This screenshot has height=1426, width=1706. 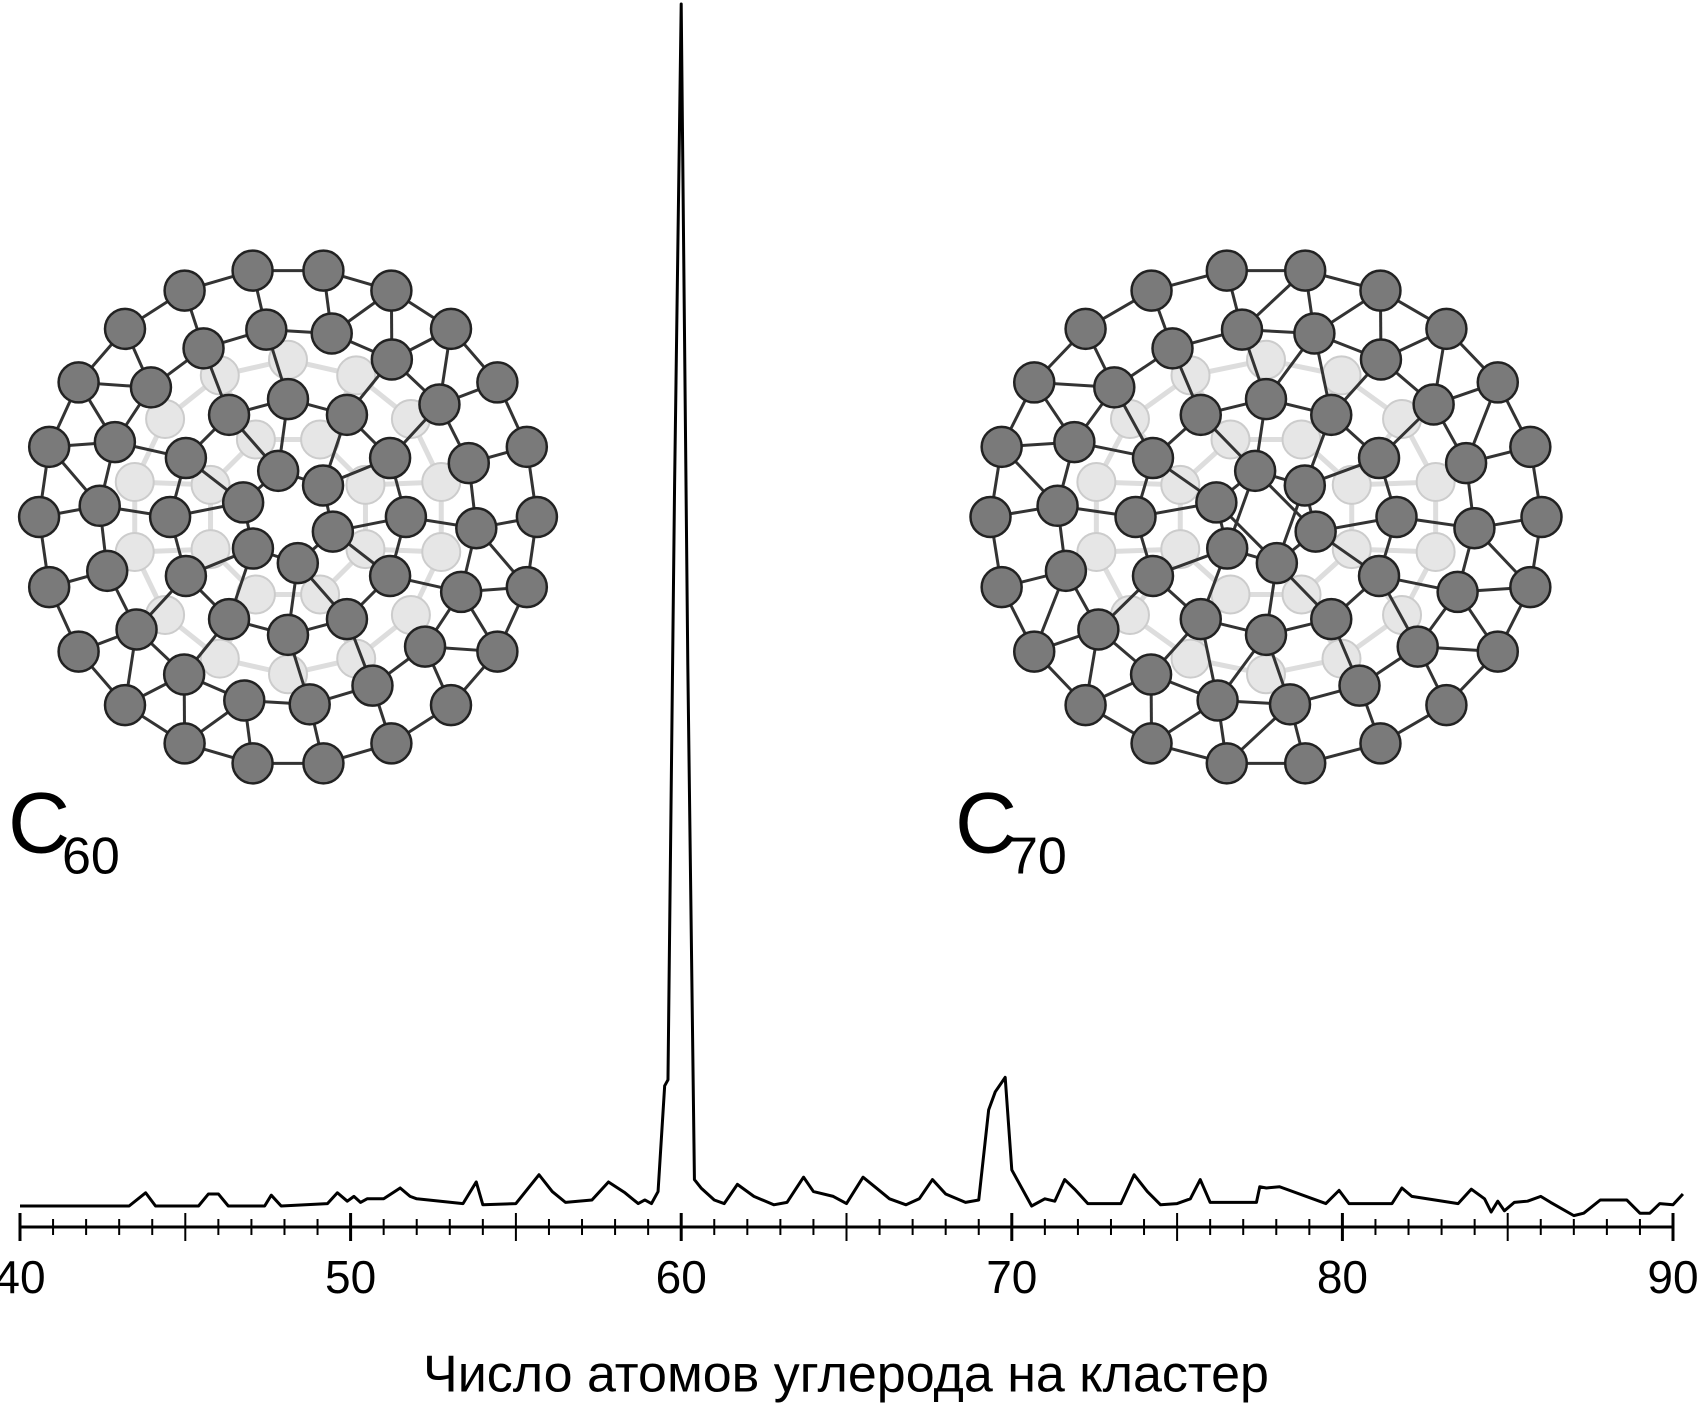 What do you see at coordinates (91, 857) in the screenshot?
I see `annotation-sub: 60` at bounding box center [91, 857].